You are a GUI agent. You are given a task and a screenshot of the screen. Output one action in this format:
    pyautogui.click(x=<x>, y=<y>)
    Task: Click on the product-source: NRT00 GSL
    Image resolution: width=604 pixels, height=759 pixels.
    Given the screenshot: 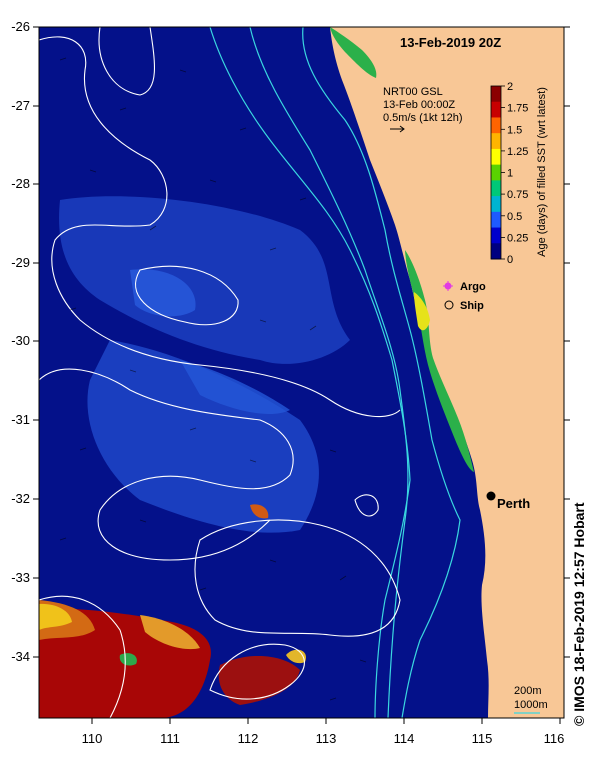 What is the action you would take?
    pyautogui.click(x=413, y=92)
    